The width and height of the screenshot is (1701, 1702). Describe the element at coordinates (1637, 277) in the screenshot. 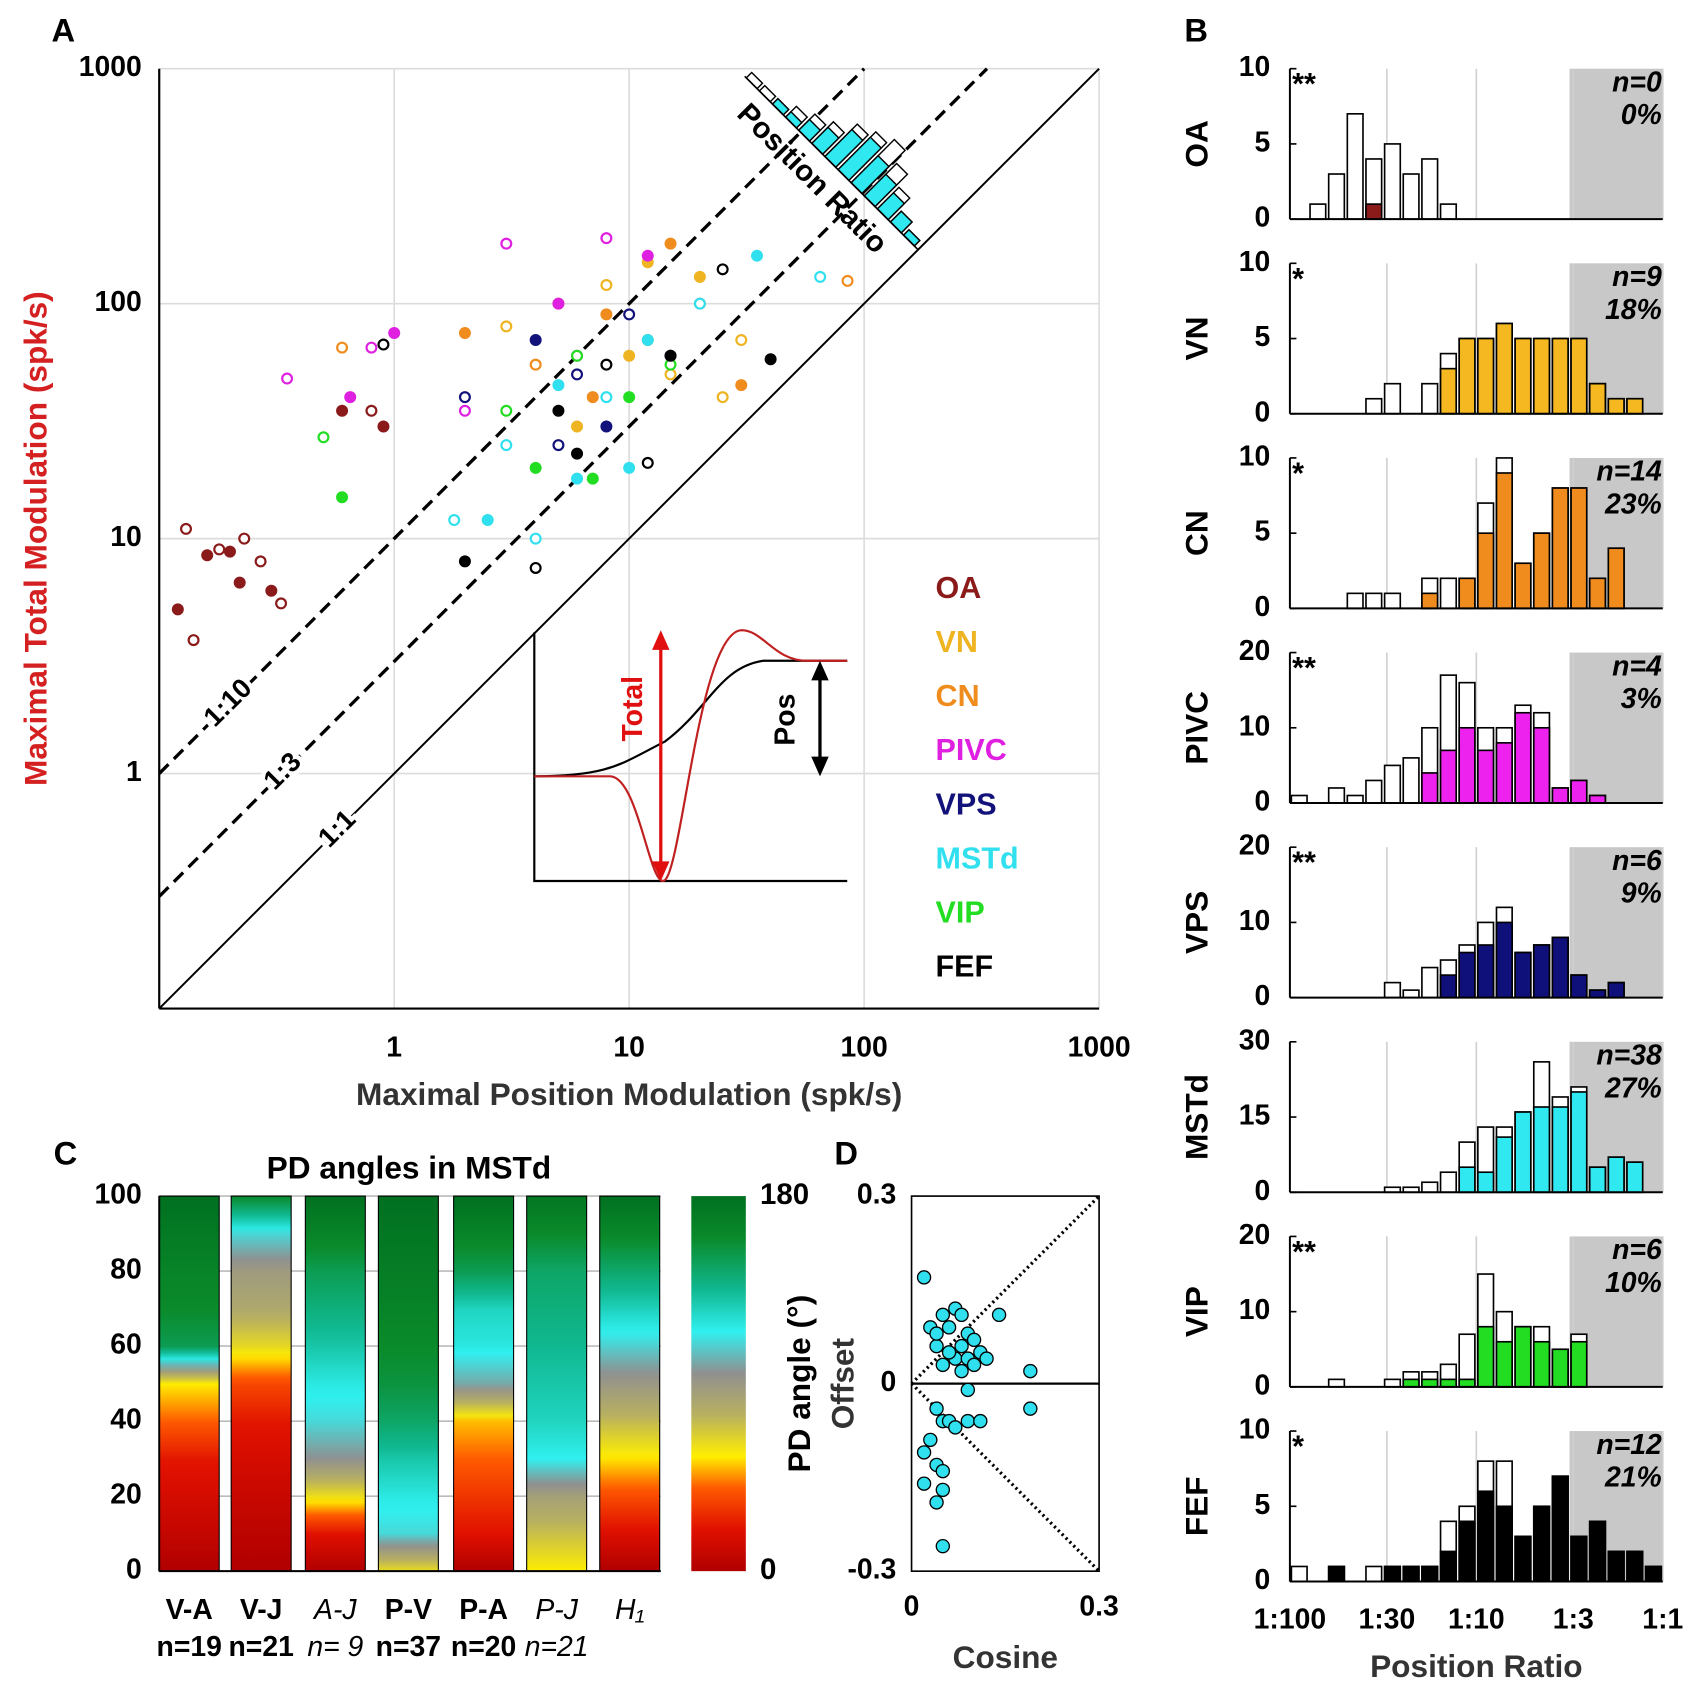

I see `n-label: n=9` at that location.